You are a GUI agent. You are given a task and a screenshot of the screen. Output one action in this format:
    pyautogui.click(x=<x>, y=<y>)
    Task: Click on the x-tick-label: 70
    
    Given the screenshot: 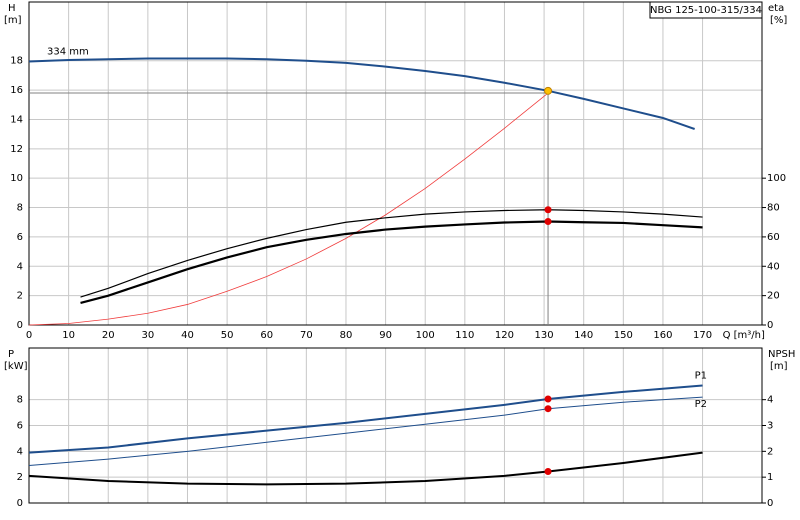 What is the action you would take?
    pyautogui.click(x=306, y=335)
    